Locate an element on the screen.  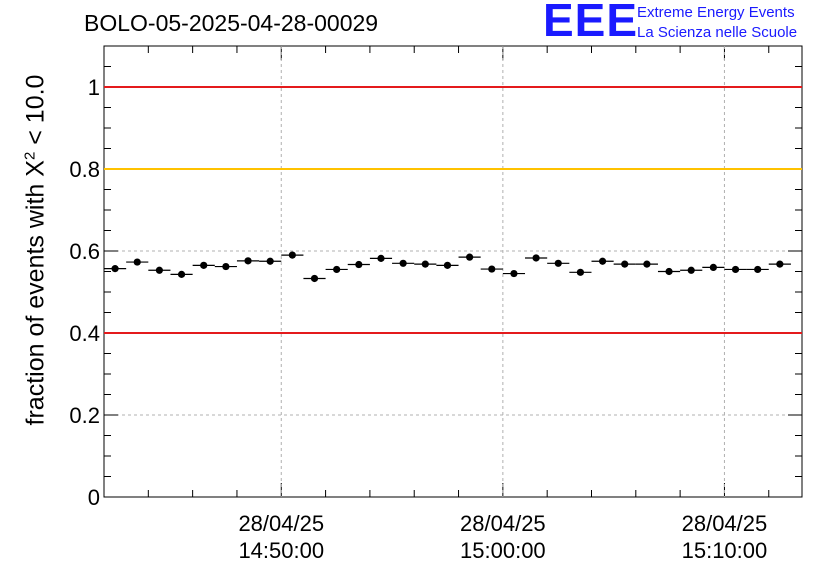
y-tick-label: 0.4 is located at coordinates (84, 333).